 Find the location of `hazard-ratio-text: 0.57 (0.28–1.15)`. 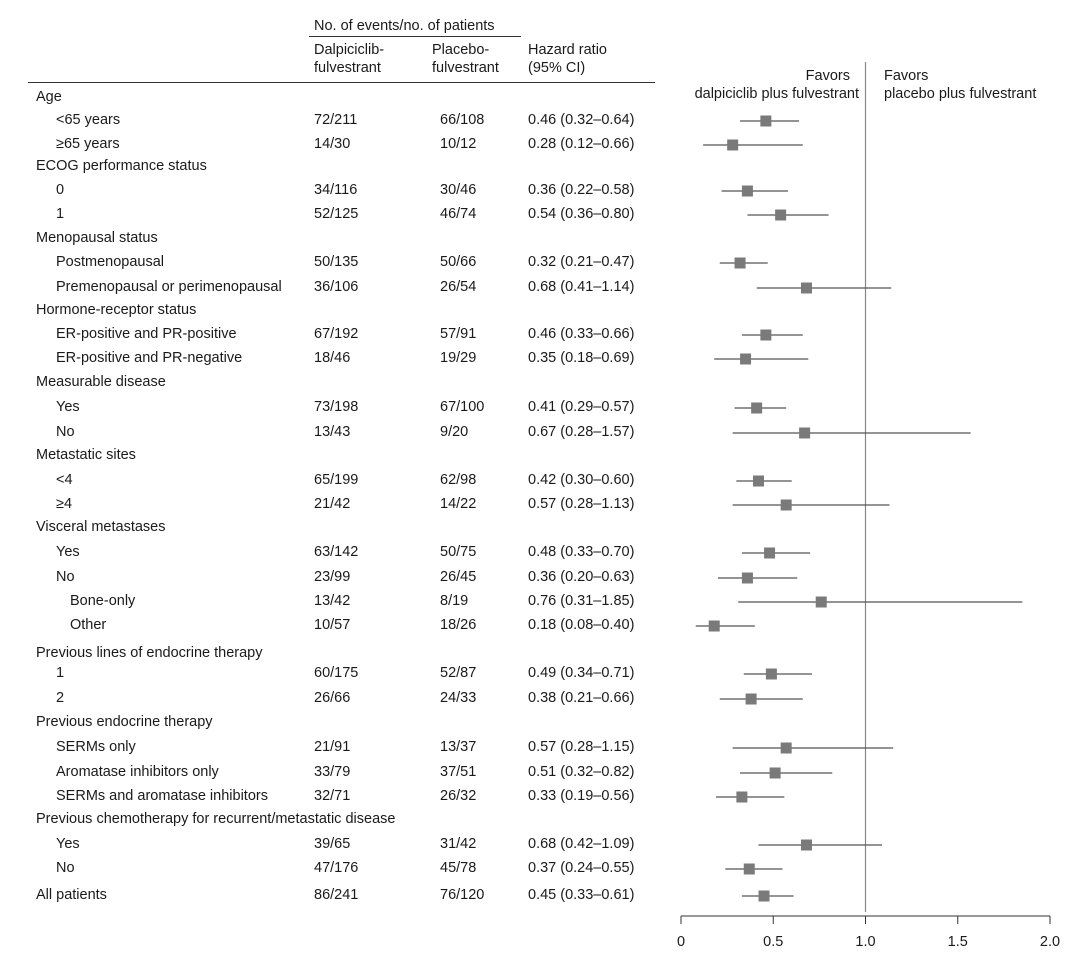

hazard-ratio-text: 0.57 (0.28–1.15) is located at coordinates (581, 747).